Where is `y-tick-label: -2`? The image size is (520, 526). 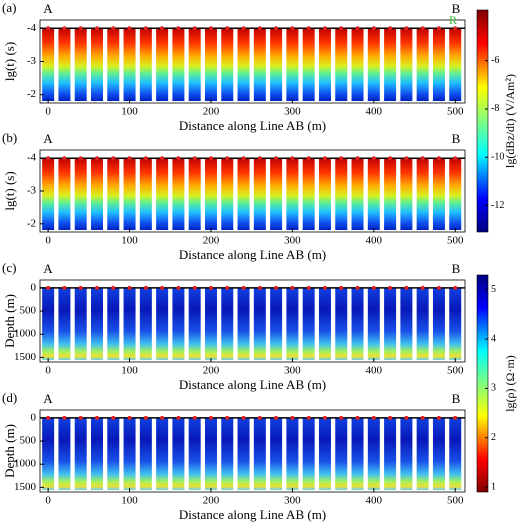
y-tick-label: -2 is located at coordinates (31, 94).